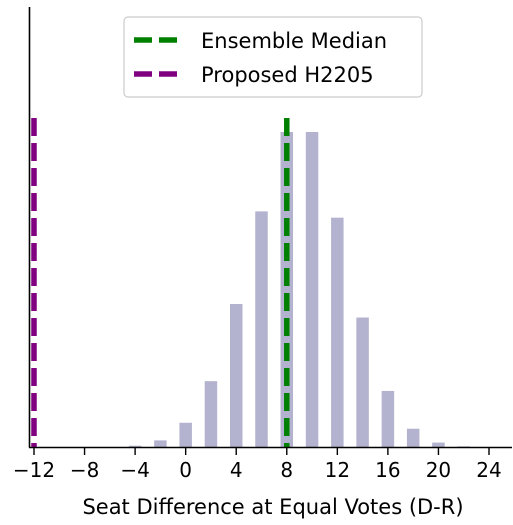  What do you see at coordinates (287, 75) in the screenshot?
I see `legend-label-proposed-h2205: Proposed H2205` at bounding box center [287, 75].